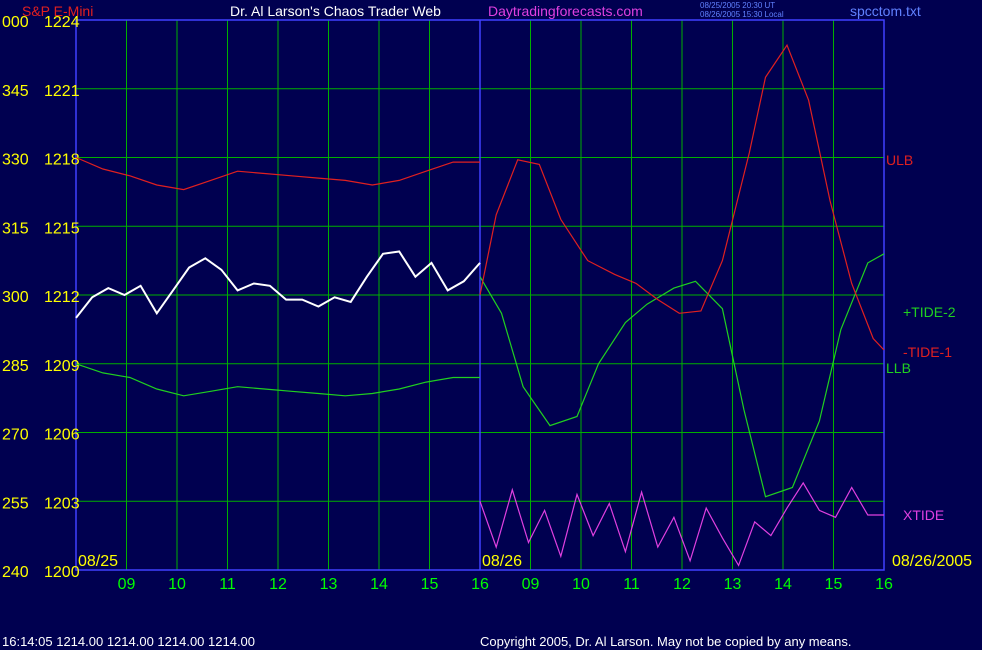 This screenshot has width=982, height=650. What do you see at coordinates (929, 312) in the screenshot?
I see `series-label: +TIDE-2` at bounding box center [929, 312].